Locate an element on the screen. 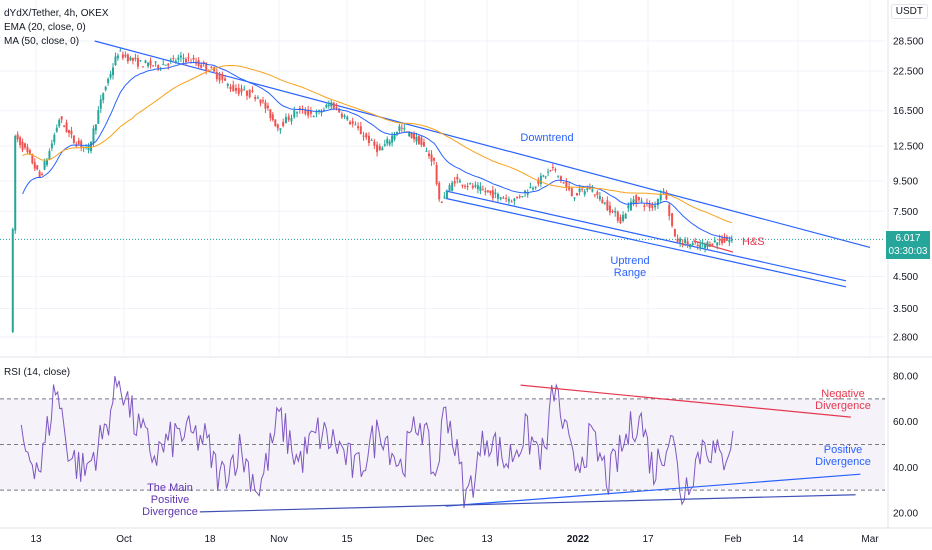 The height and width of the screenshot is (550, 932). negative-divergence-label: Divergence is located at coordinates (843, 406).